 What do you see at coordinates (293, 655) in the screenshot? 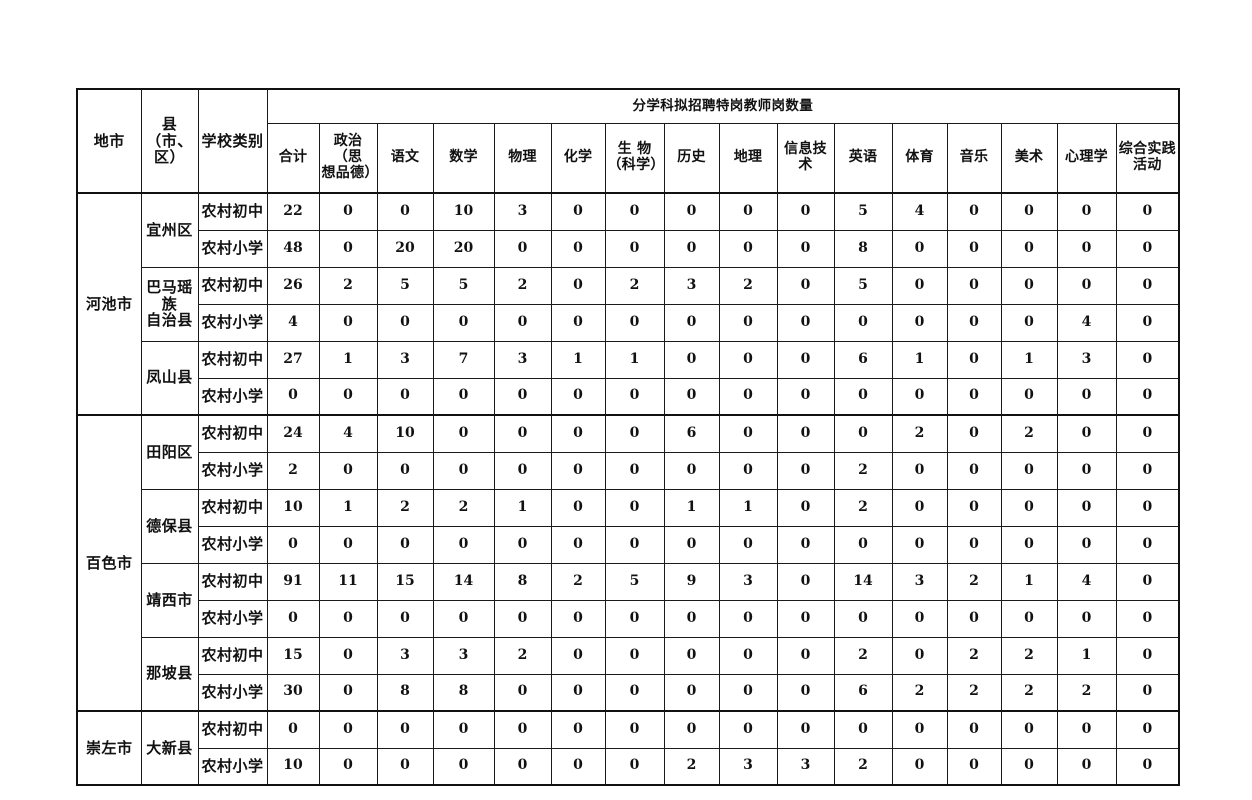
I see `cell-total: 15` at bounding box center [293, 655].